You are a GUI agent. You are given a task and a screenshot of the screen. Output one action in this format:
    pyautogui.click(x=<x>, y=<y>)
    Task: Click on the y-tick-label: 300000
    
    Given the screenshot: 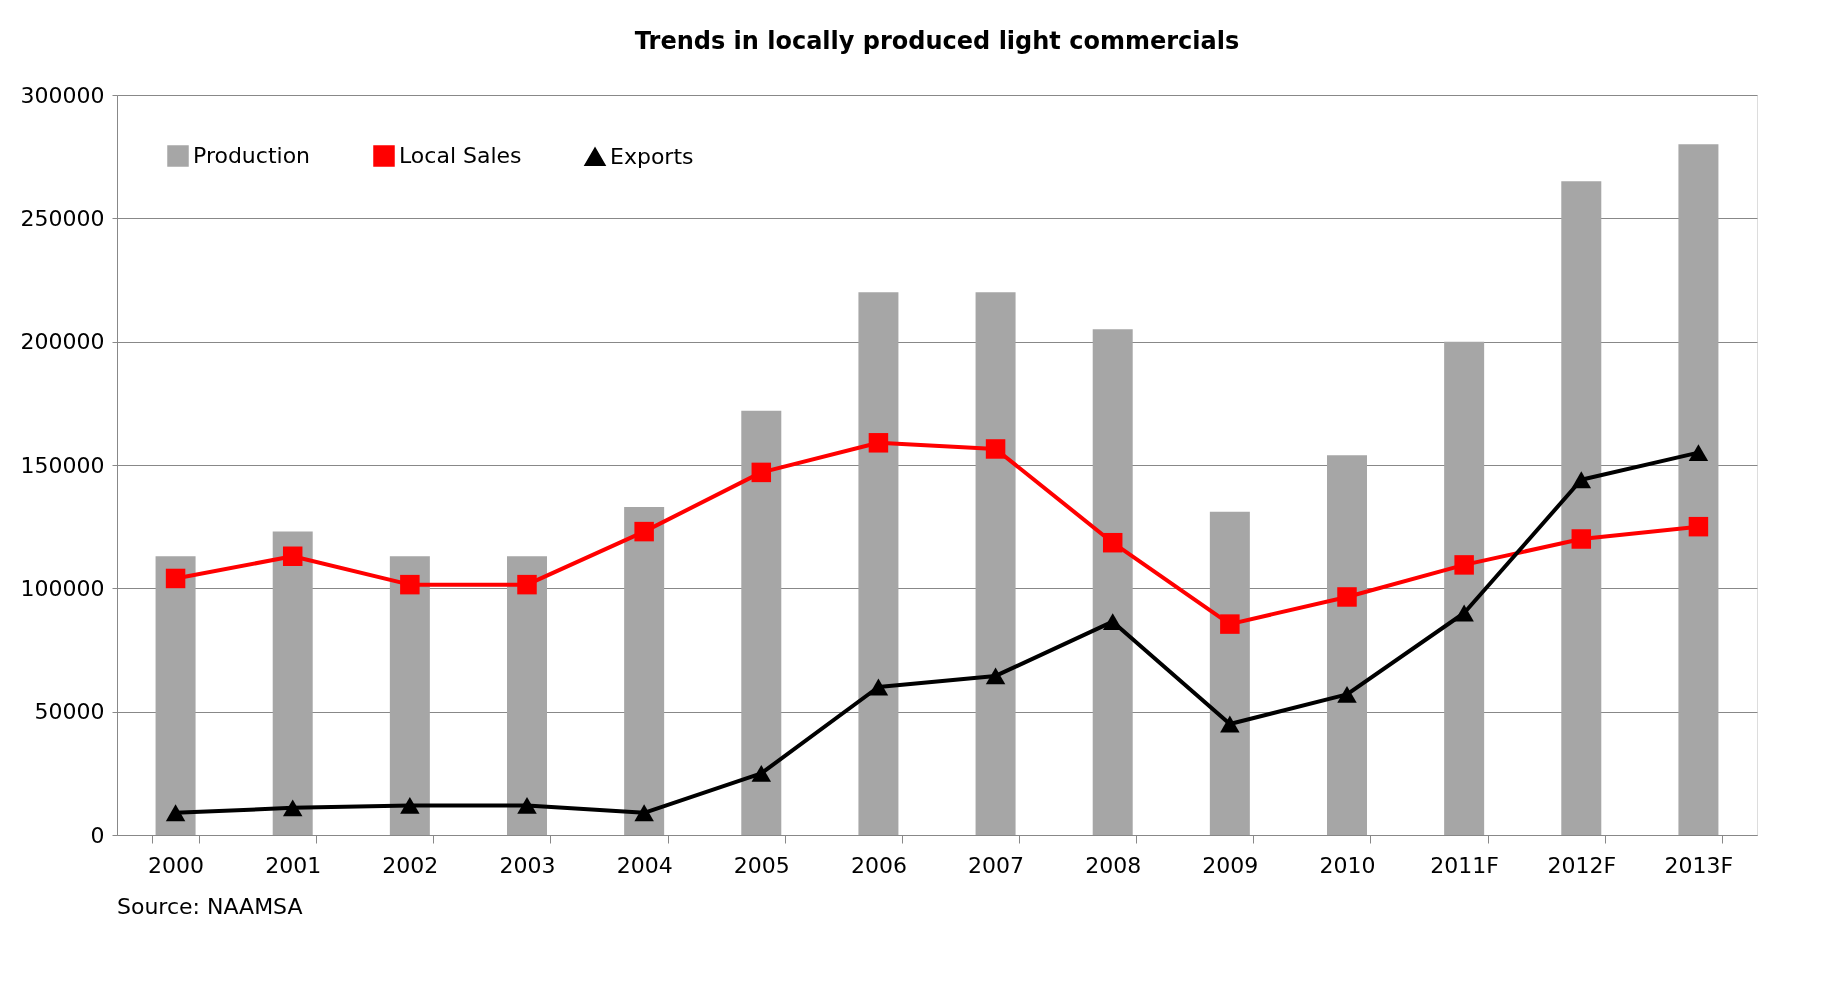 What is the action you would take?
    pyautogui.click(x=62, y=95)
    